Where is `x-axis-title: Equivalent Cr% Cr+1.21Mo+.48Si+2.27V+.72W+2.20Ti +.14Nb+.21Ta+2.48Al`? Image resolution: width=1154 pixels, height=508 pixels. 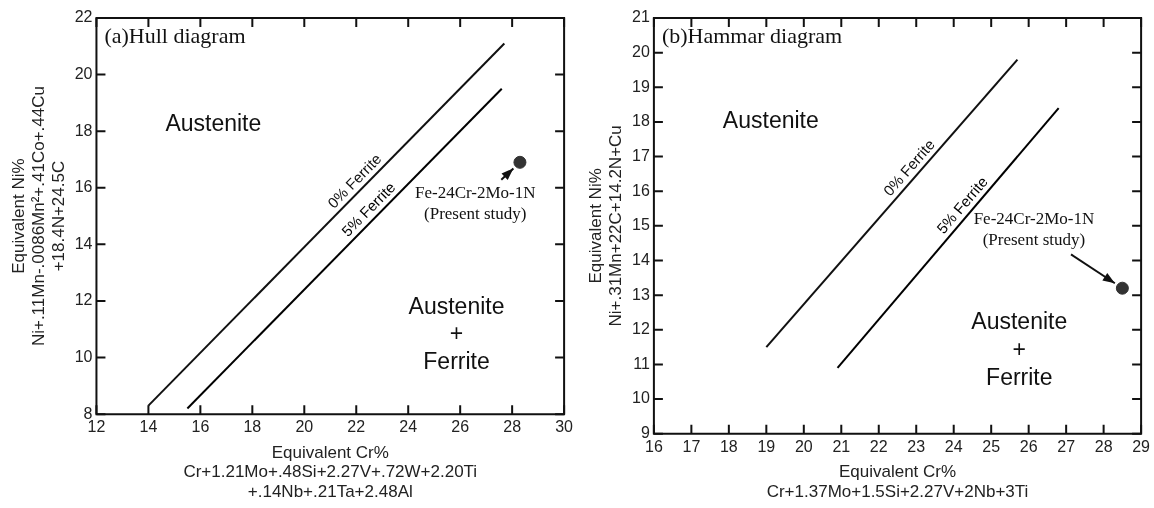 x-axis-title: Equivalent Cr% Cr+1.21Mo+.48Si+2.27V+.72W+2.20Ti +.14Nb+.21Ta+2.48Al is located at coordinates (330, 471).